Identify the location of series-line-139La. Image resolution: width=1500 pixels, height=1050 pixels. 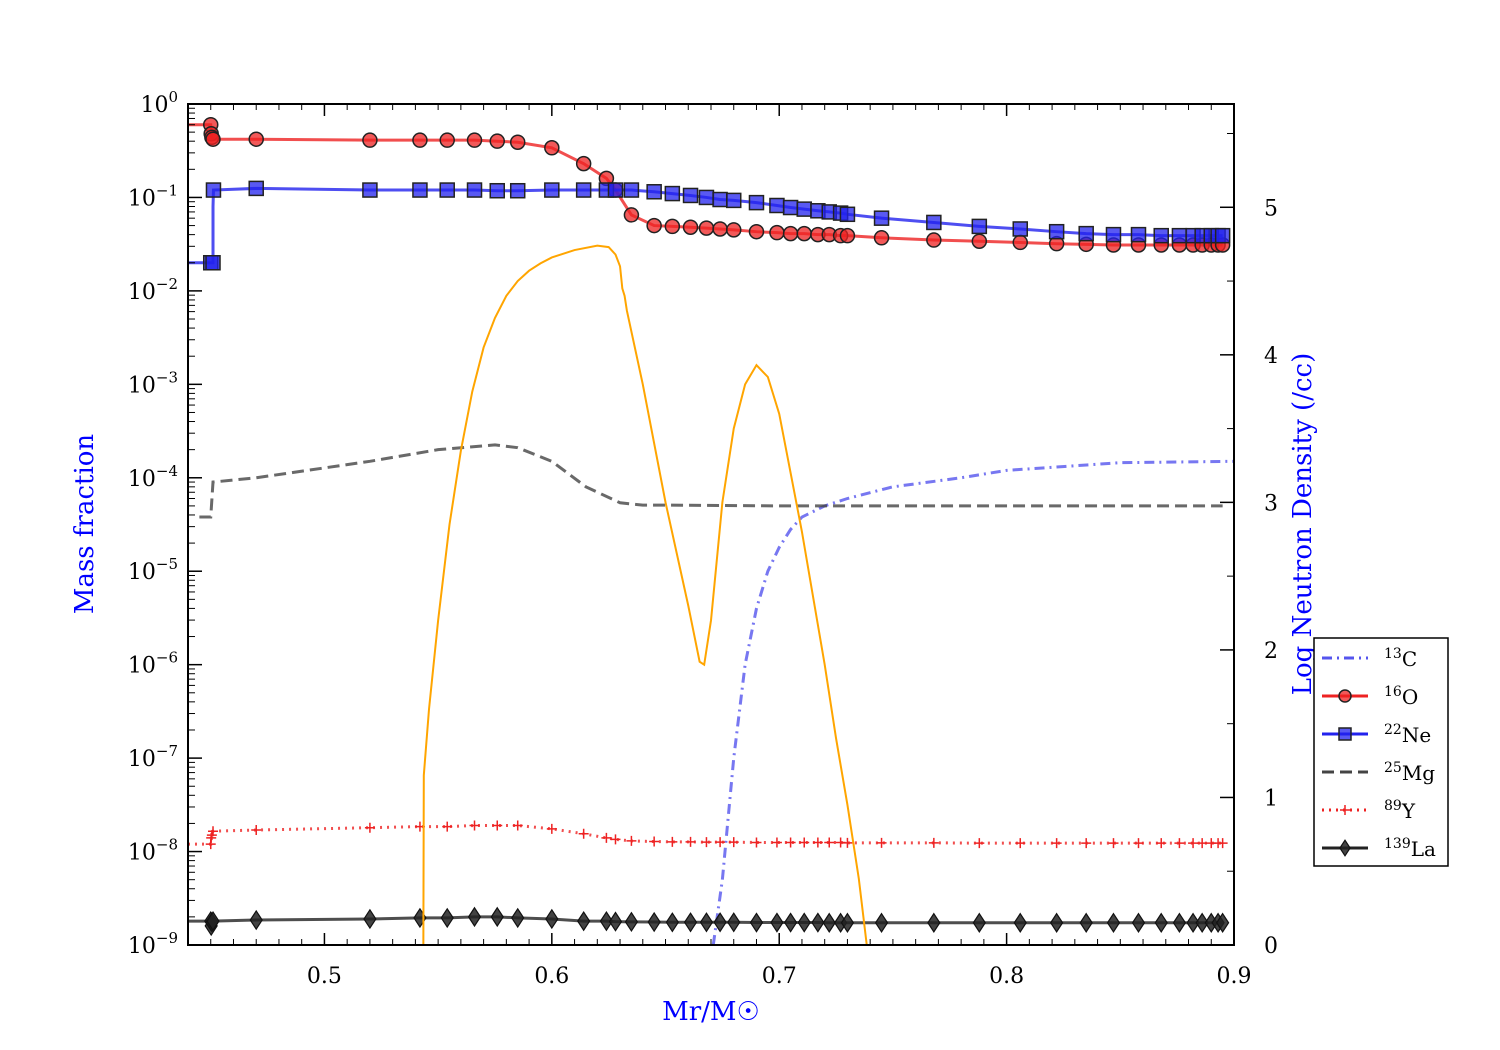
(705, 921).